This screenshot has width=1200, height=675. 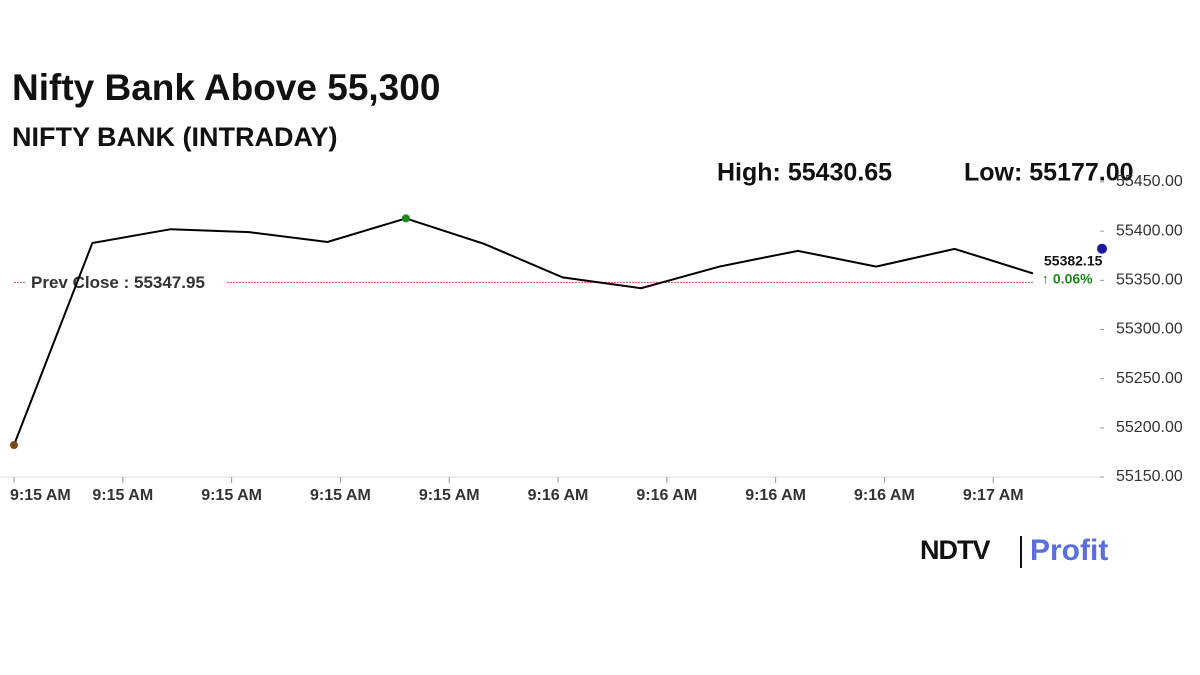 What do you see at coordinates (226, 87) in the screenshot?
I see `chart-title: Nifty Bank Above 55,300` at bounding box center [226, 87].